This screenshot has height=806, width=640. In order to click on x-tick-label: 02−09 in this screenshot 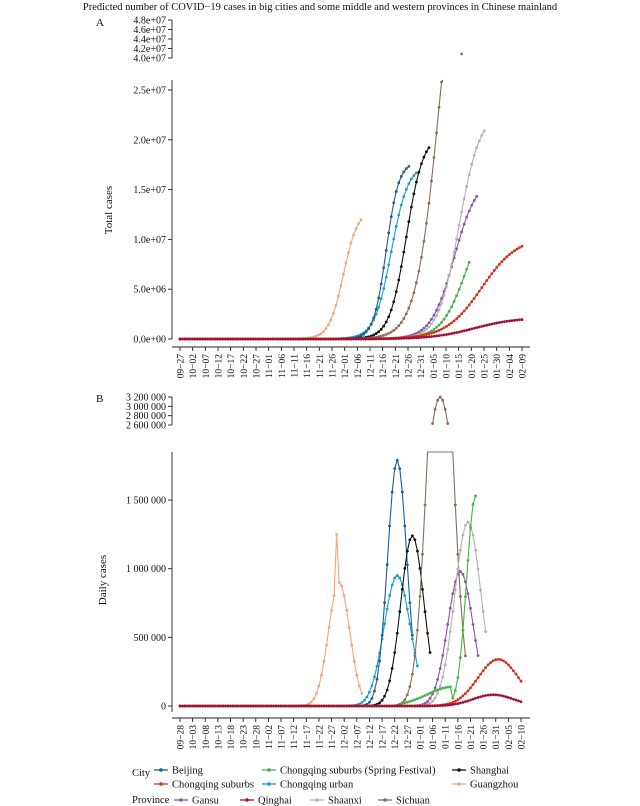, I will do `click(524, 366)`.